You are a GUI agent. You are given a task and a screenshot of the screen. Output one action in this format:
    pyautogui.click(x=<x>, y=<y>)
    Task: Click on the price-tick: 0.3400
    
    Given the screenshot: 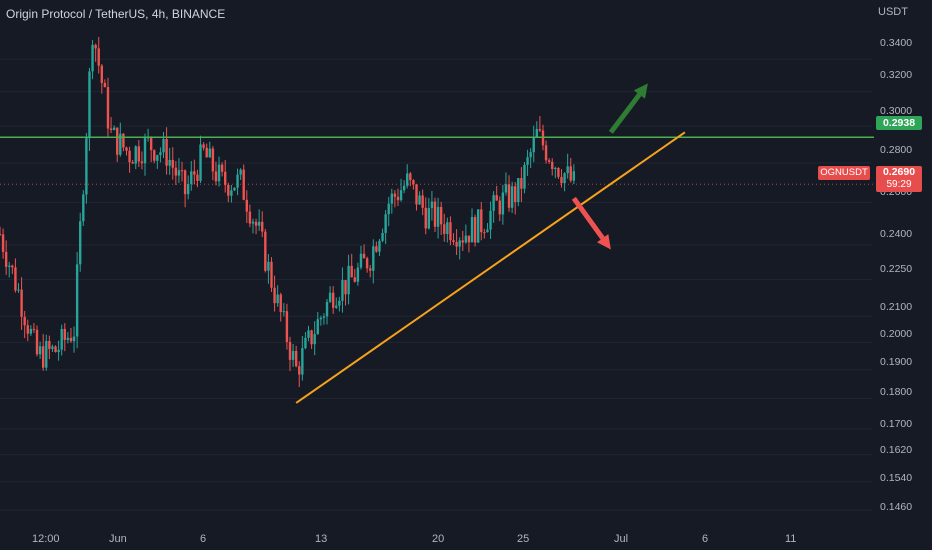 What is the action you would take?
    pyautogui.click(x=896, y=43)
    